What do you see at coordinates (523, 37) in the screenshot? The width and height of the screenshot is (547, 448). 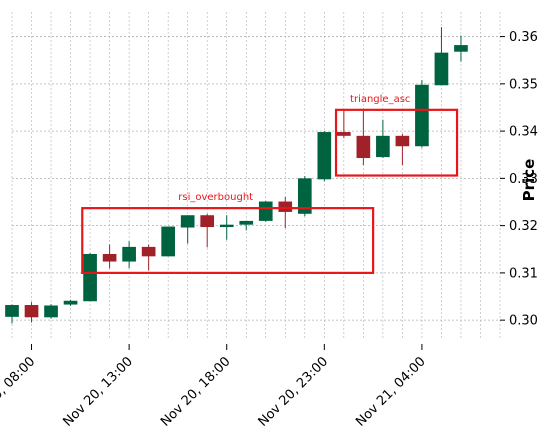 I see `y-tick-label: 0.36` at bounding box center [523, 37].